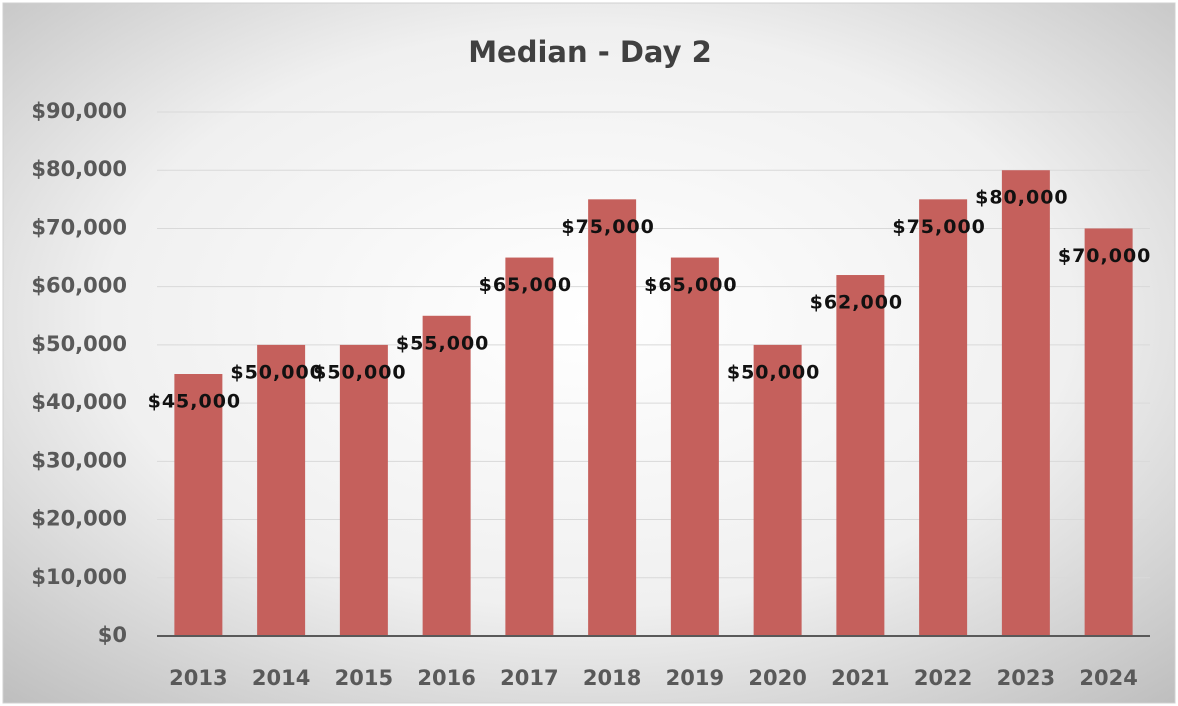 The image size is (1178, 706). What do you see at coordinates (79, 169) in the screenshot?
I see `y-tick-label: $80,000` at bounding box center [79, 169].